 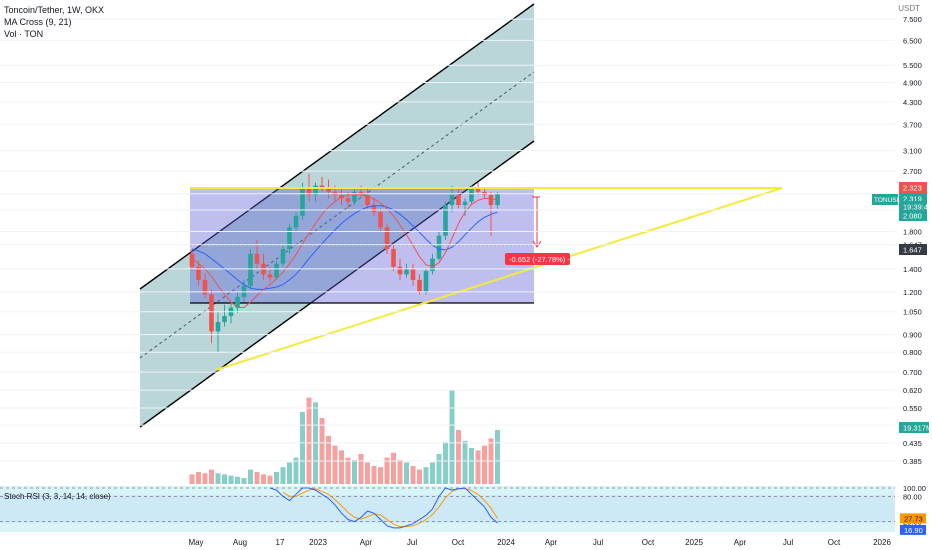 I want to click on bar-countdown-tag: 19:39:43, so click(x=917, y=207).